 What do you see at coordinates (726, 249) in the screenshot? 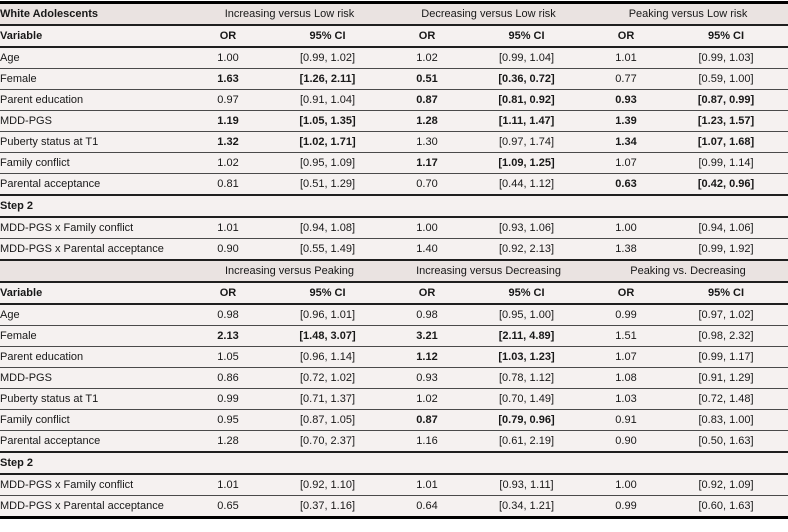
I see `ci-value: [0.99, 1.92]` at bounding box center [726, 249].